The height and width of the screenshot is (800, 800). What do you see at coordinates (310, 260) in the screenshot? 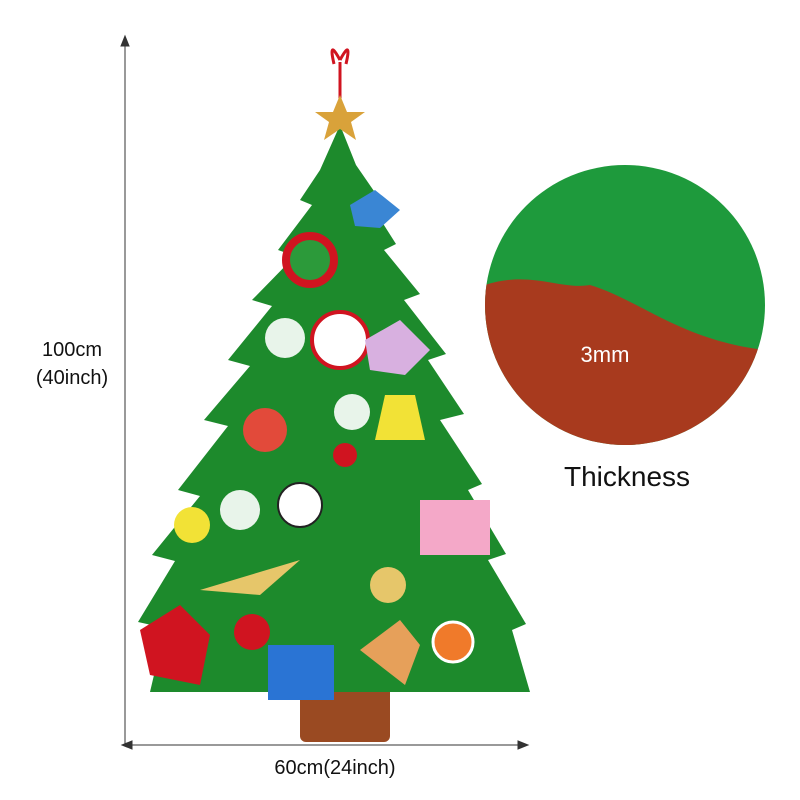
I see `wreath` at bounding box center [310, 260].